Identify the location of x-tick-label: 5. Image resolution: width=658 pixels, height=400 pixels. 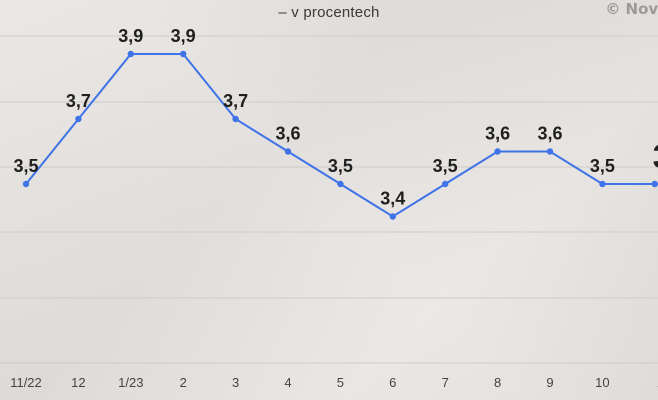
(340, 382).